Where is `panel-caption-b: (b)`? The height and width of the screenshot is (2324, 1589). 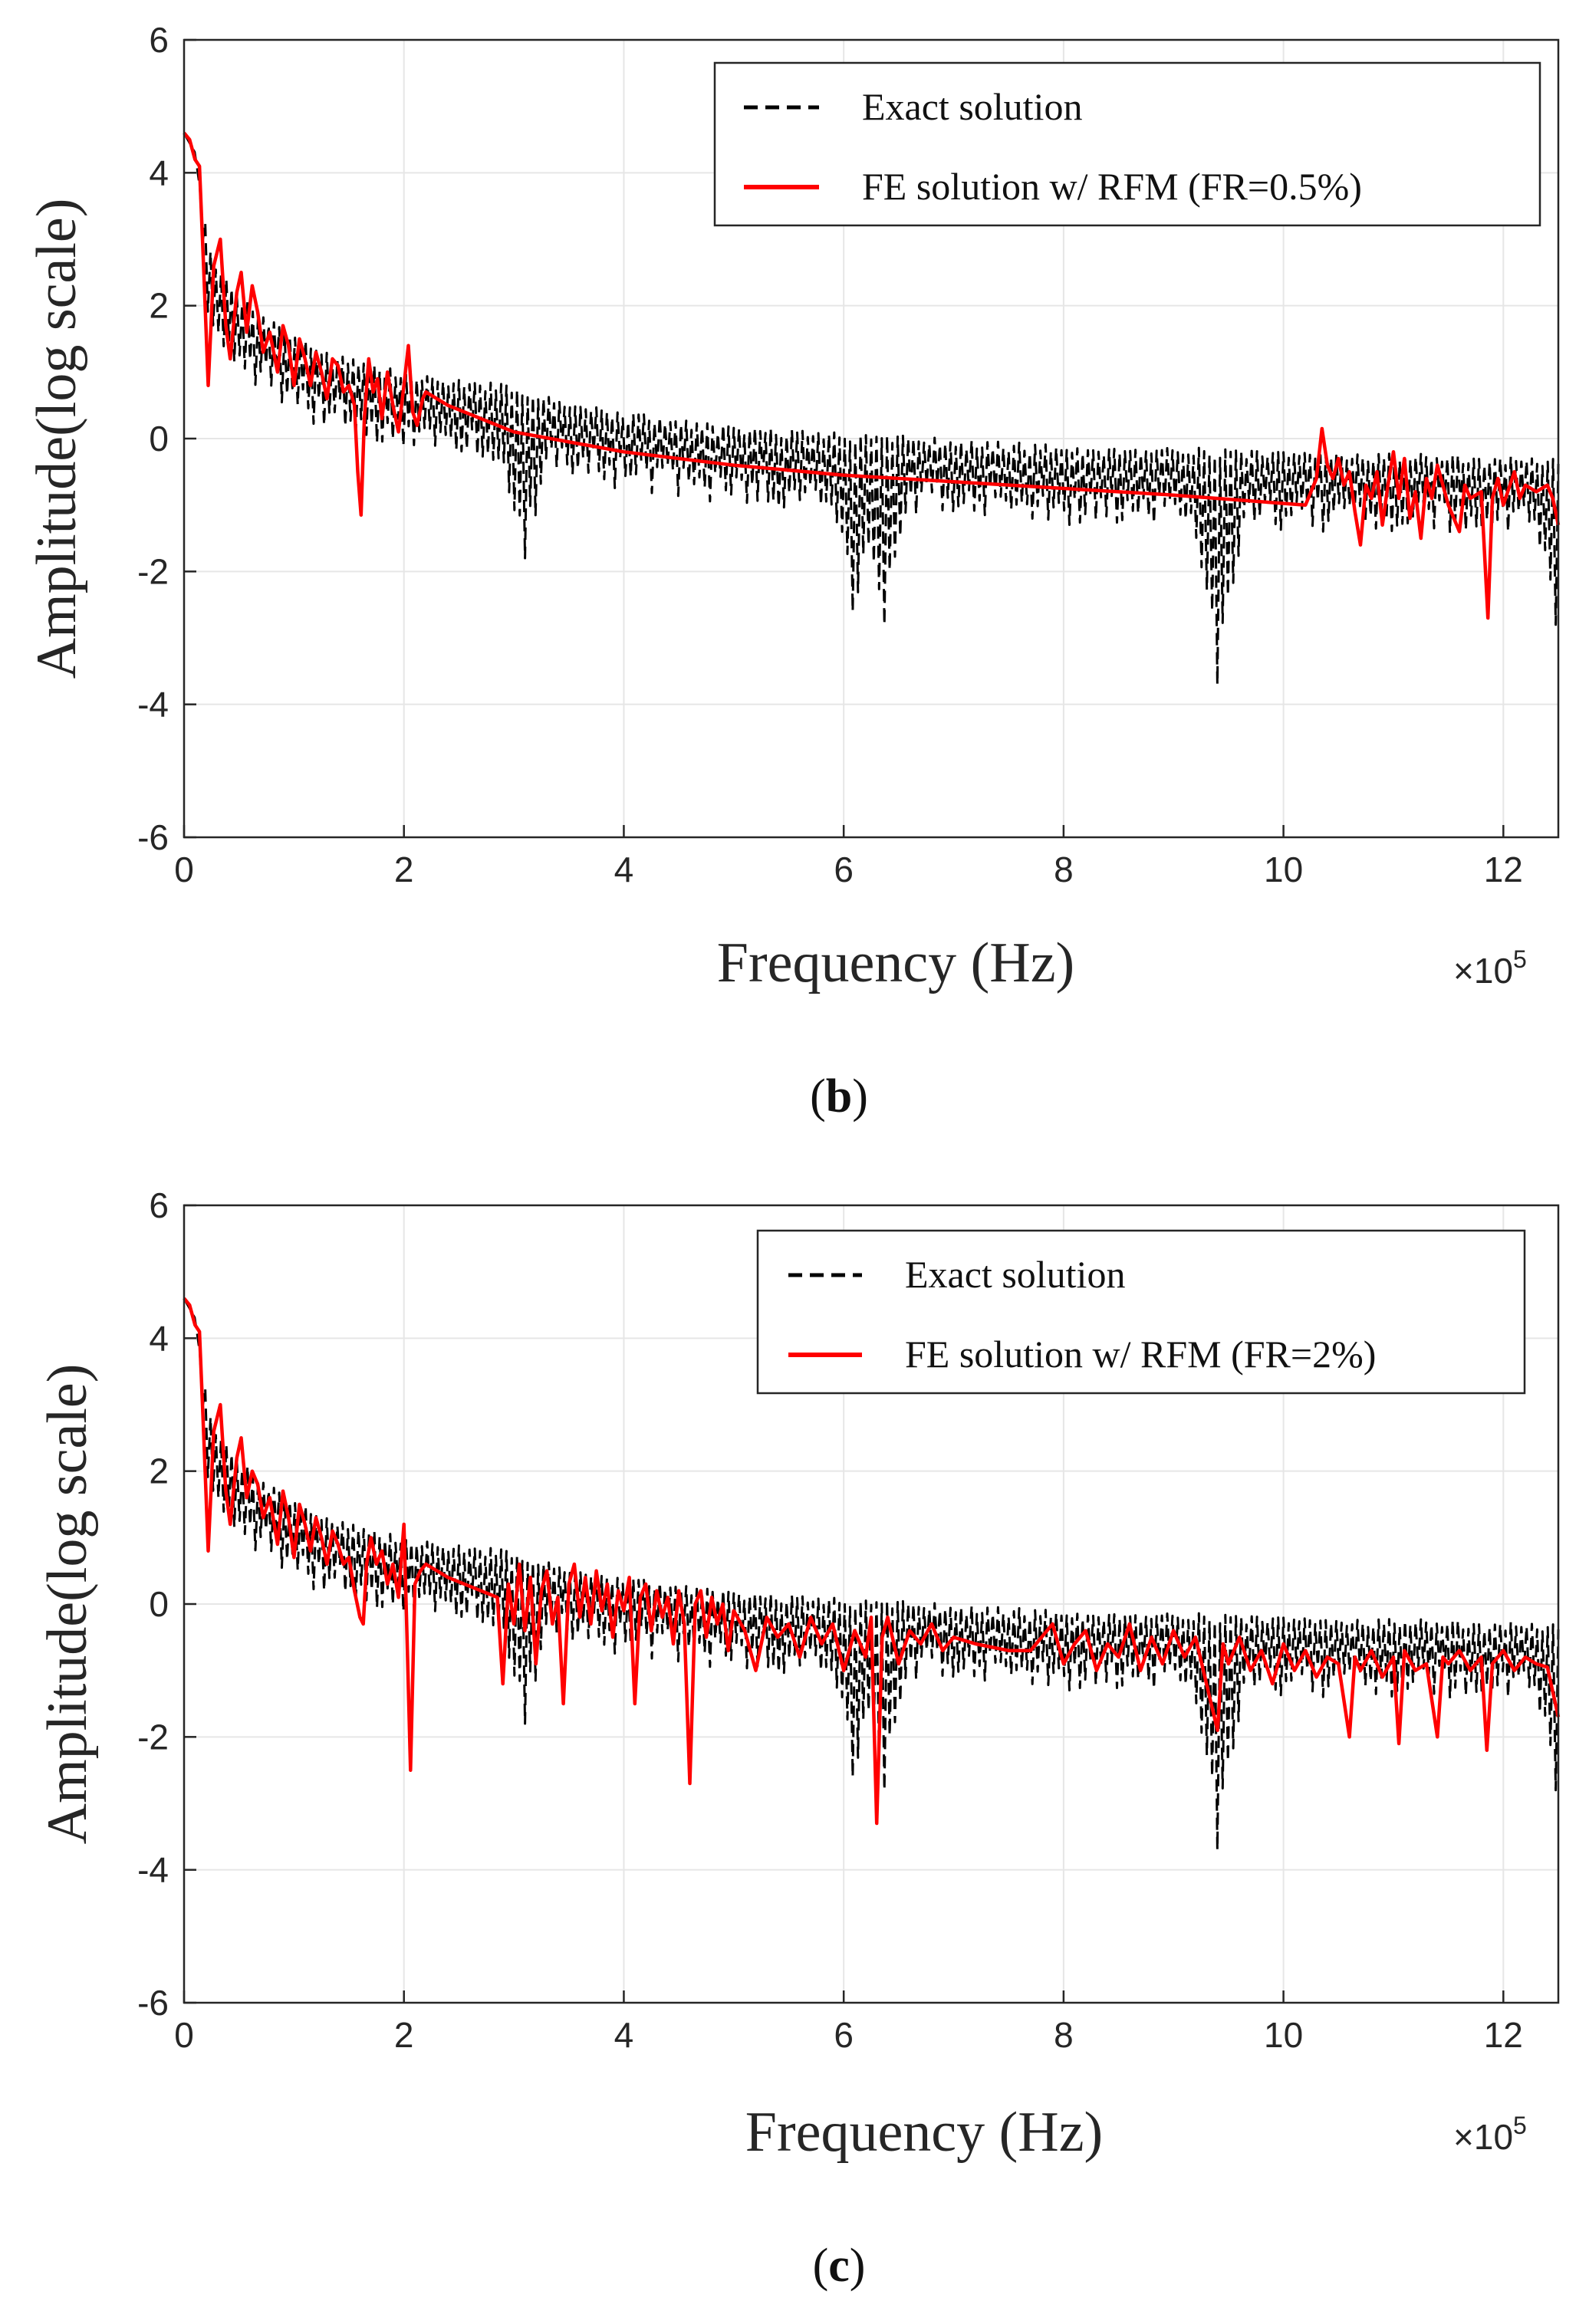
panel-caption-b: (b) is located at coordinates (839, 1096).